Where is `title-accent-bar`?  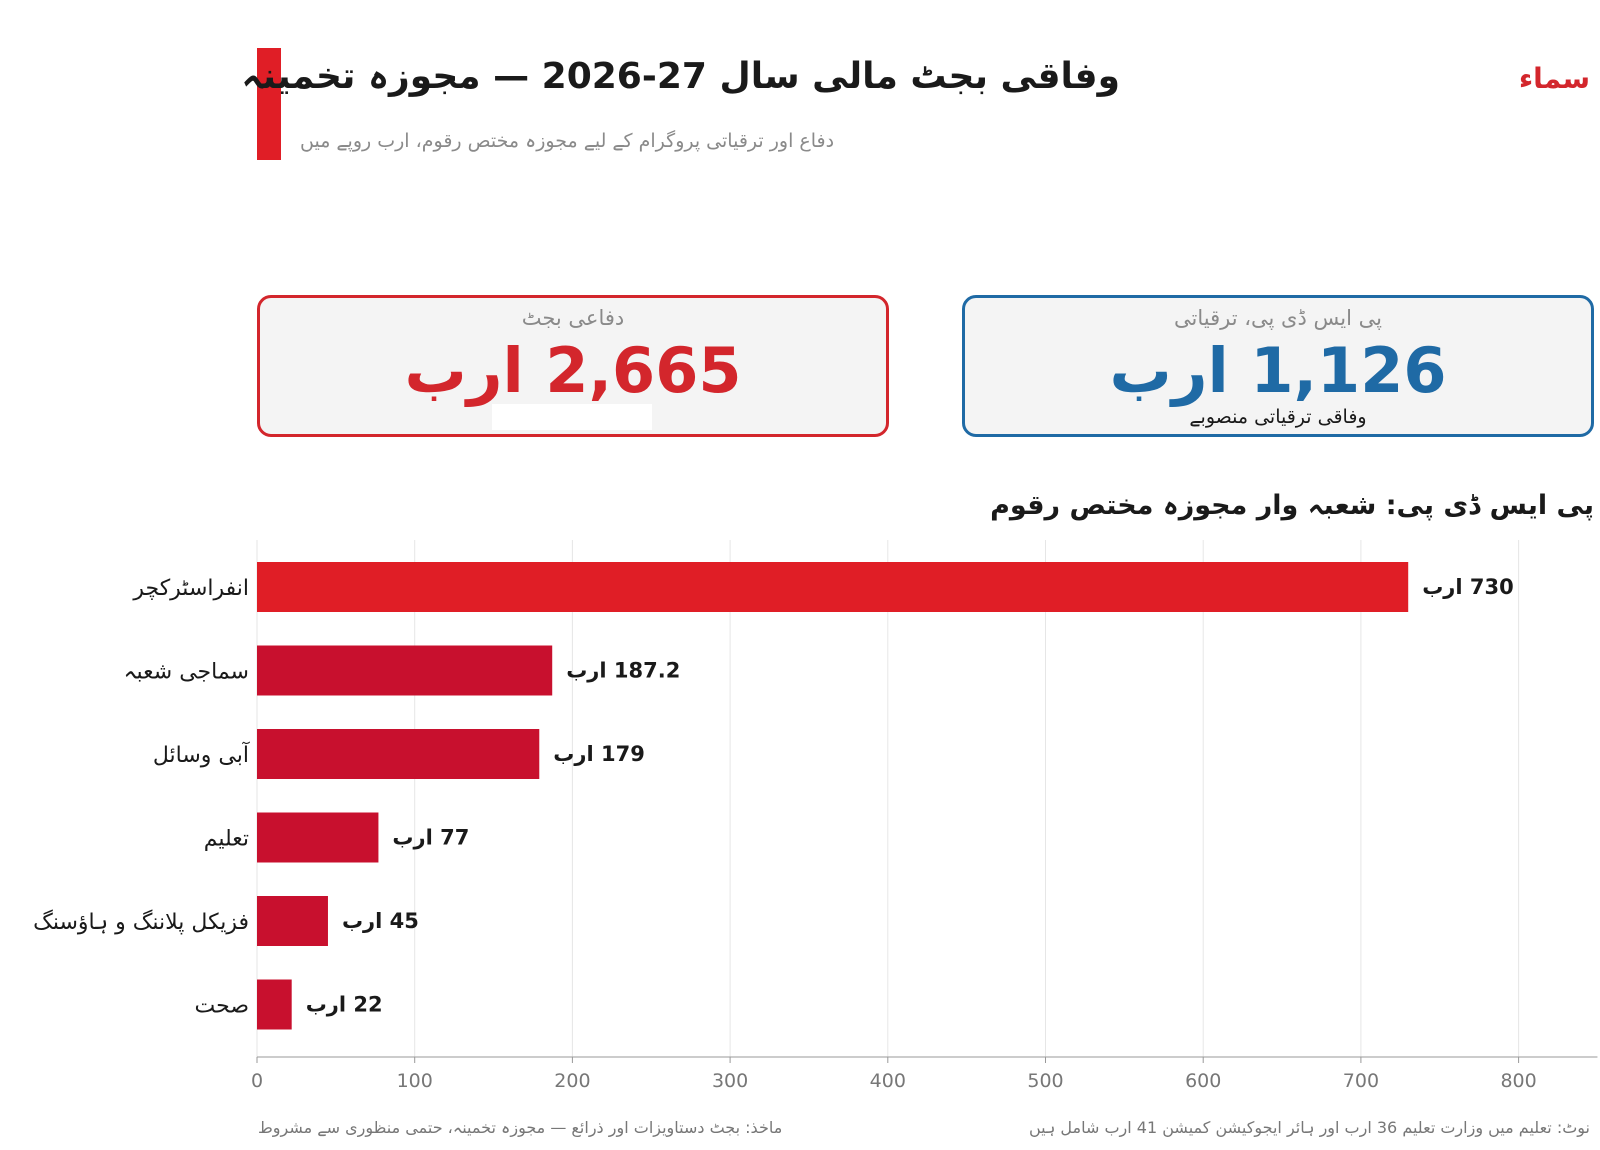 title-accent-bar is located at coordinates (269, 104).